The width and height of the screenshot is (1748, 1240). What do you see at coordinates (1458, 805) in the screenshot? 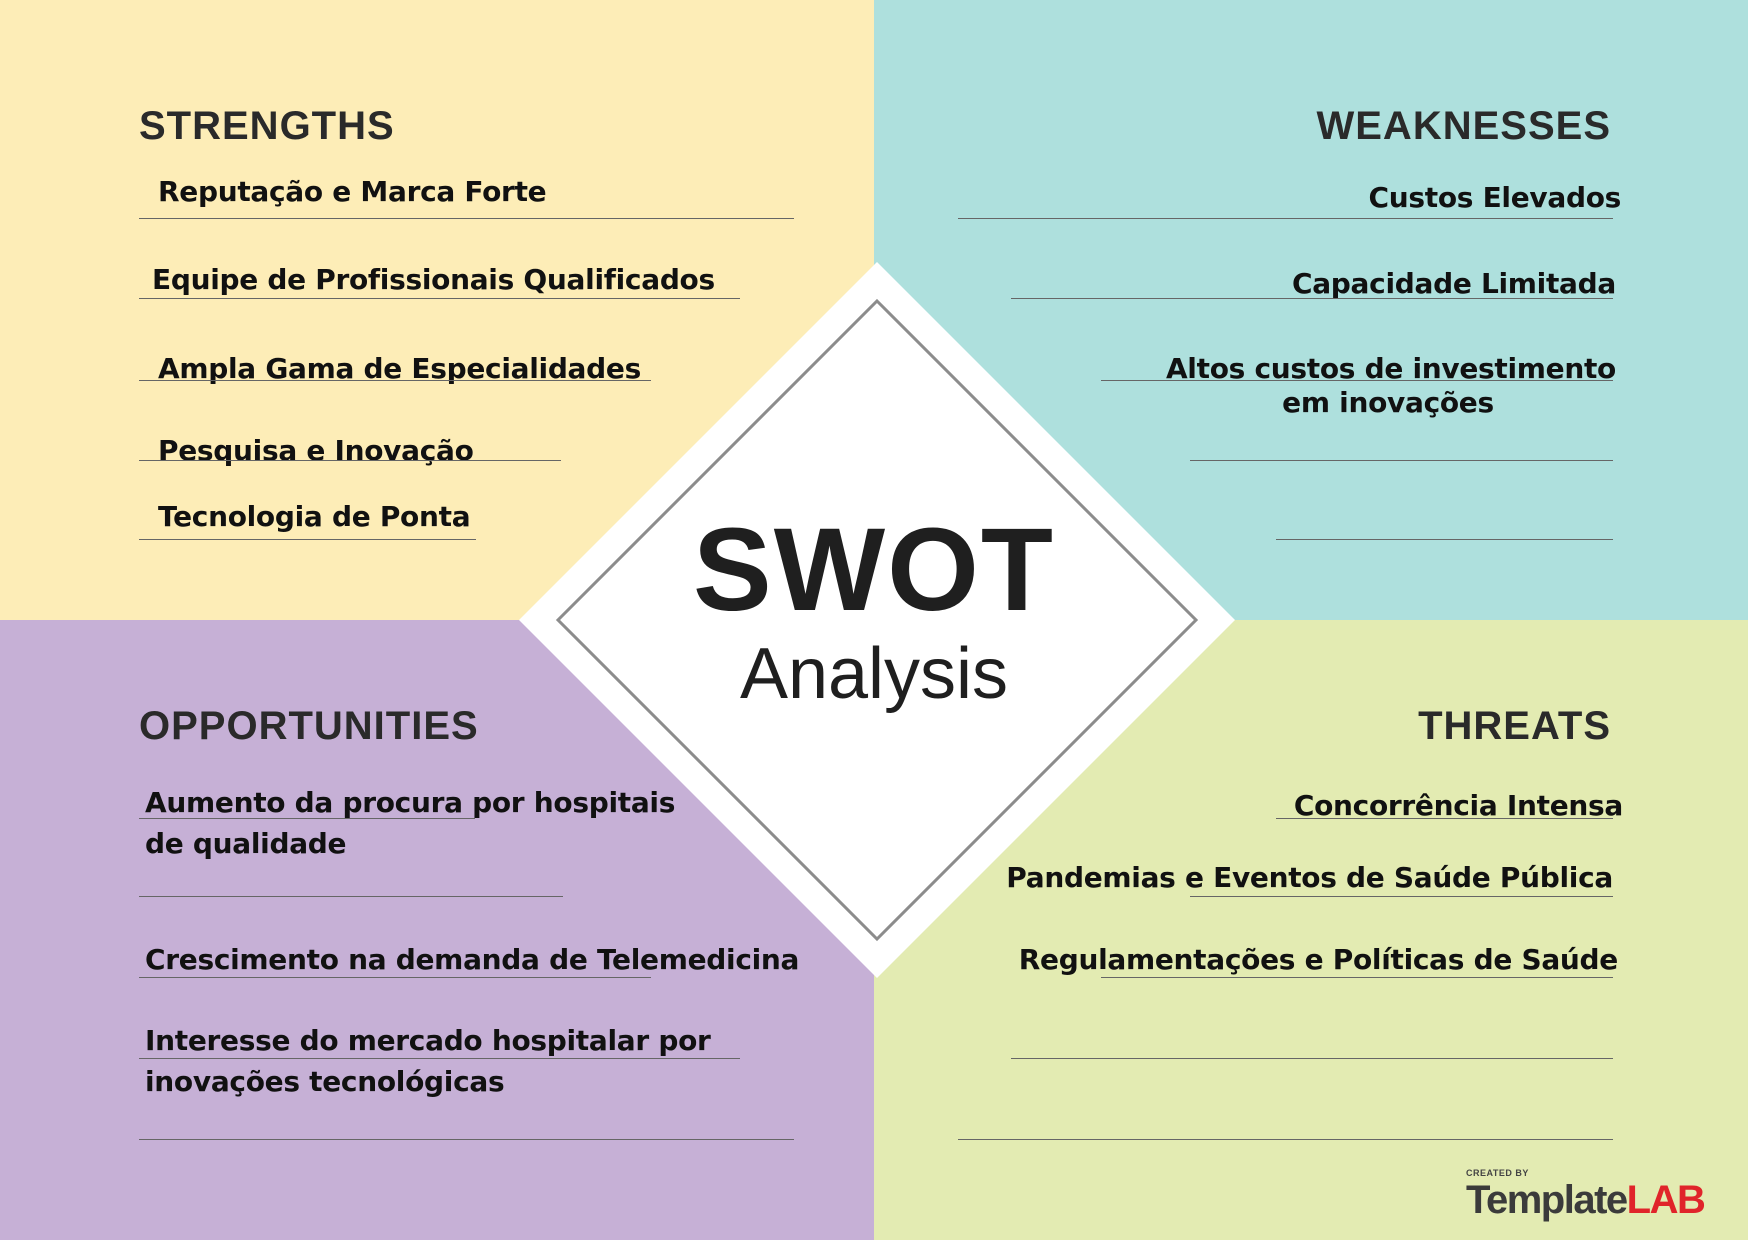
I see `threat-item: Concorrência Intensa` at bounding box center [1458, 805].